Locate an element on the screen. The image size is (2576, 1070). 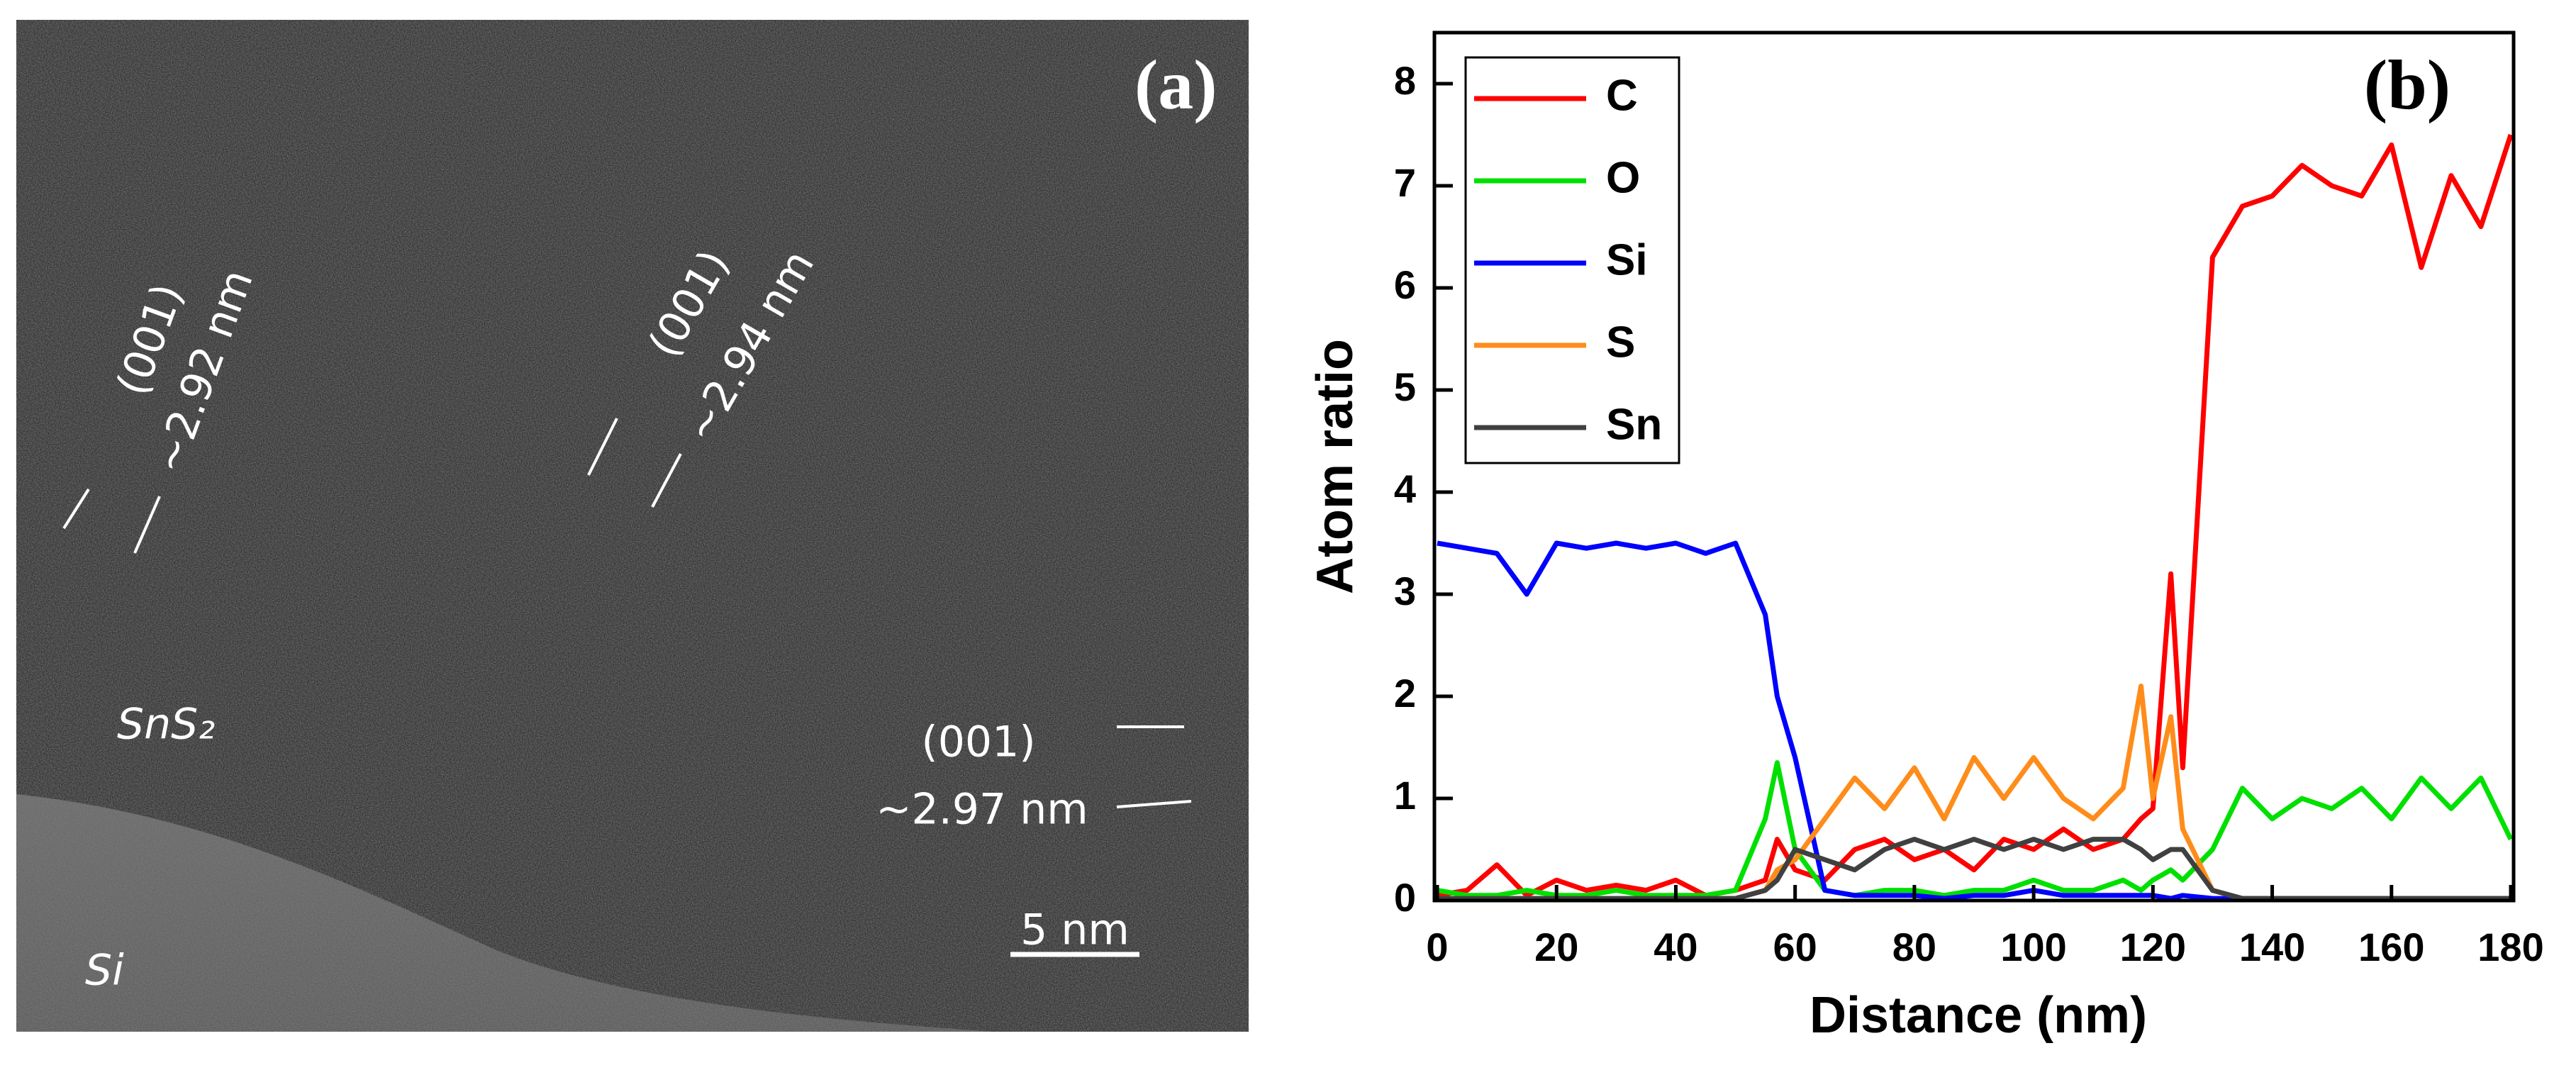
x-tick-label: 180 is located at coordinates (2510, 947).